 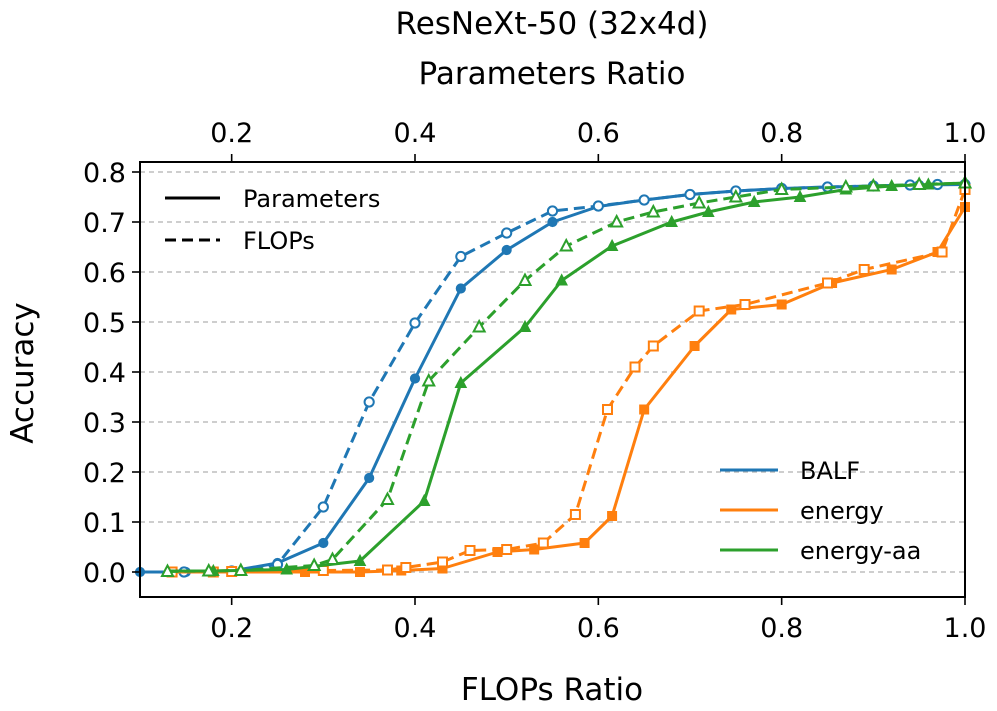 I want to click on chart-title: ResNeXt-50 (32x4d), so click(x=552, y=24).